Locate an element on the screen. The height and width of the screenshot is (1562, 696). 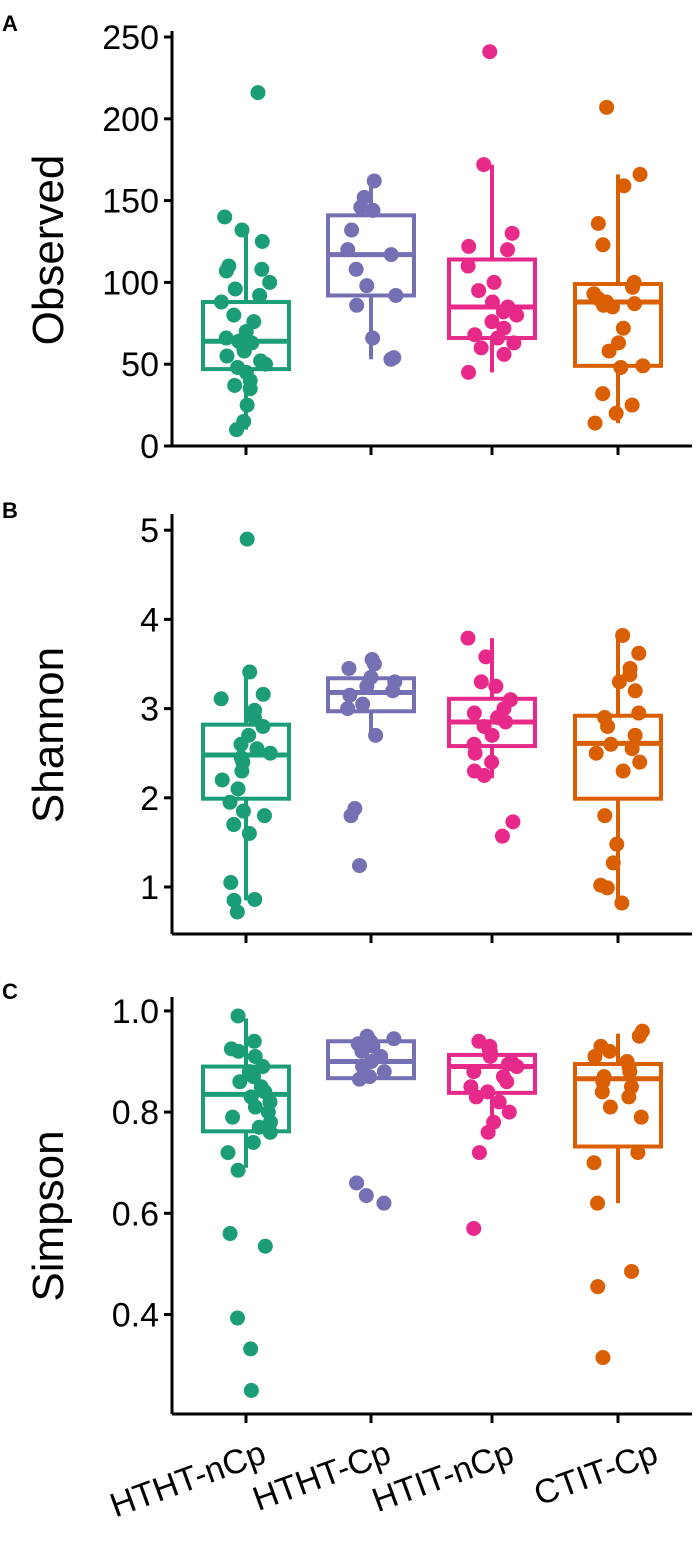
x-category-label: HTHT-Cp is located at coordinates (322, 1476).